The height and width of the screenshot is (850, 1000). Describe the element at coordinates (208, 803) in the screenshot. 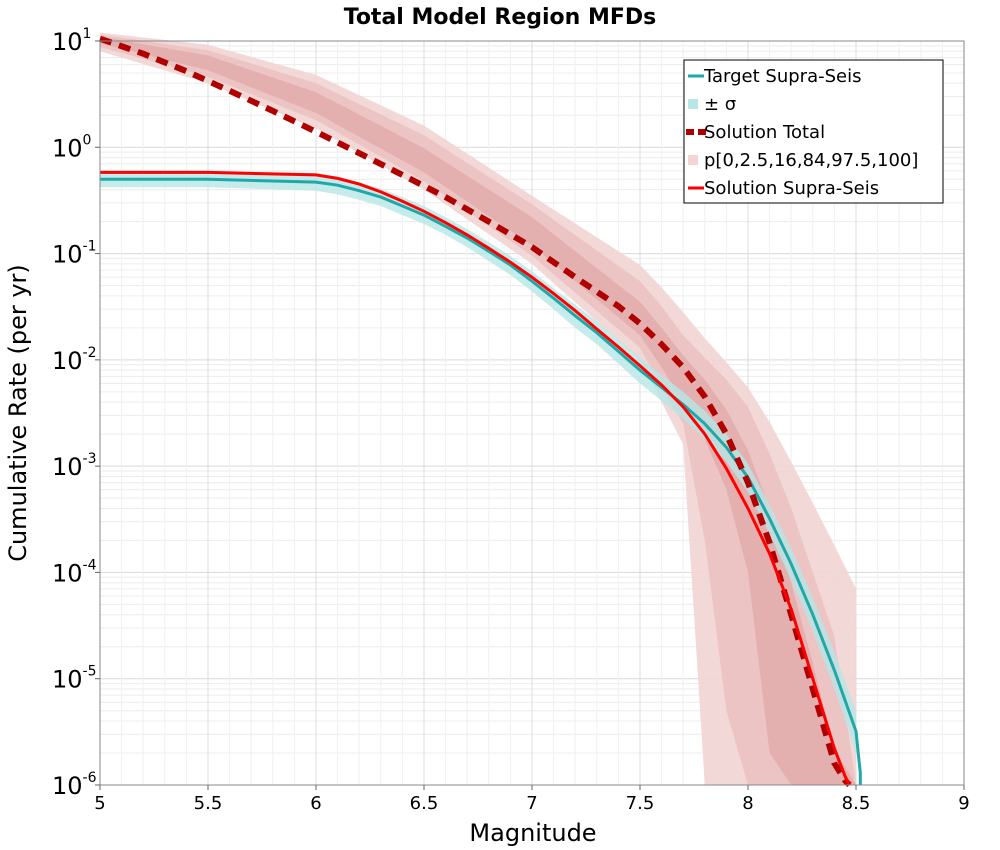

I see `x-tick-label: 5.5` at that location.